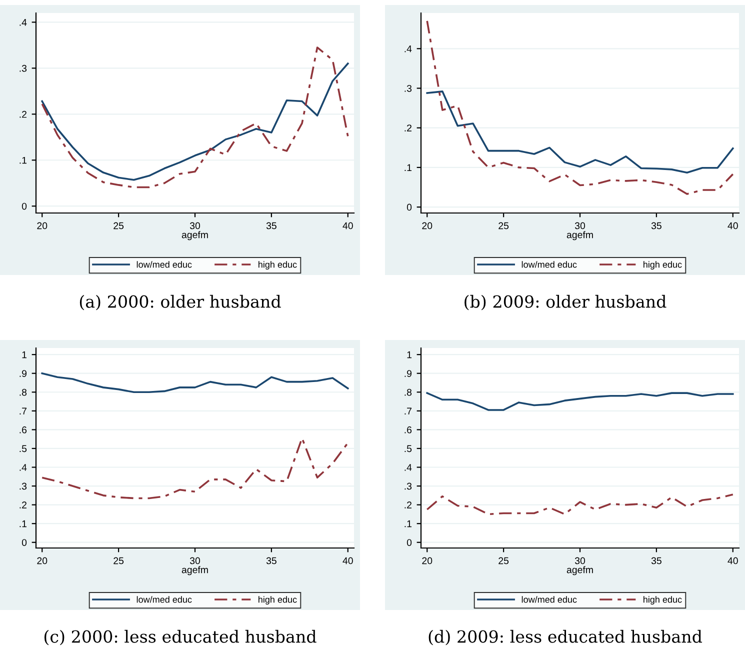  Describe the element at coordinates (180, 302) in the screenshot. I see `text: (a) 2000: older husband` at that location.